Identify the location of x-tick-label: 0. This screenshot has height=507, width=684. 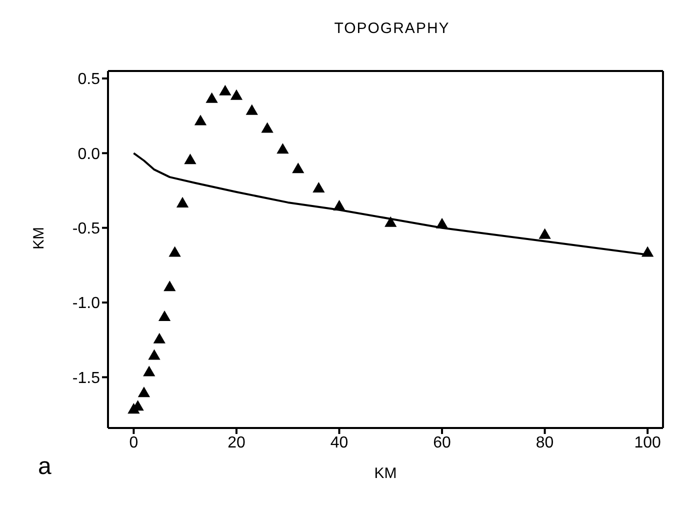
(133, 443).